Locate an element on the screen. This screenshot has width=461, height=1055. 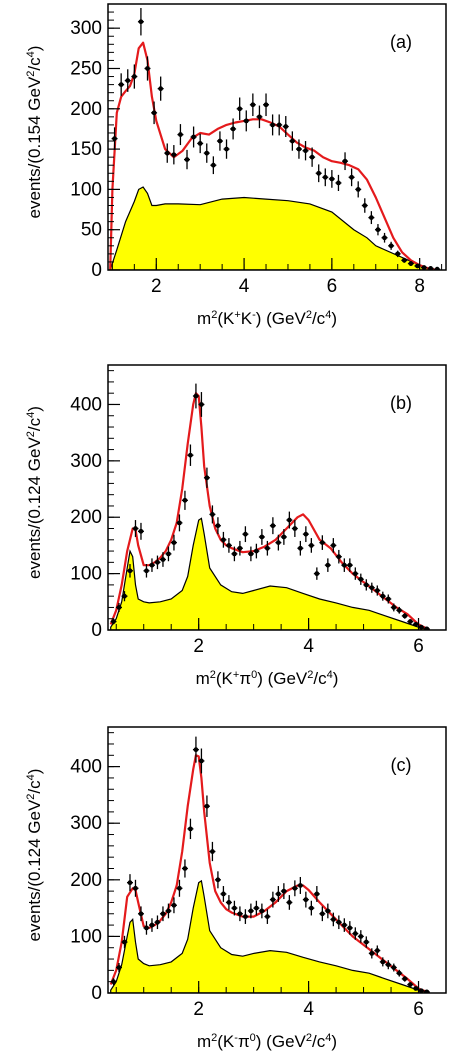
panel-b-y-axis-label: events/(0.124 GeV2/c4) is located at coordinates (34, 492).